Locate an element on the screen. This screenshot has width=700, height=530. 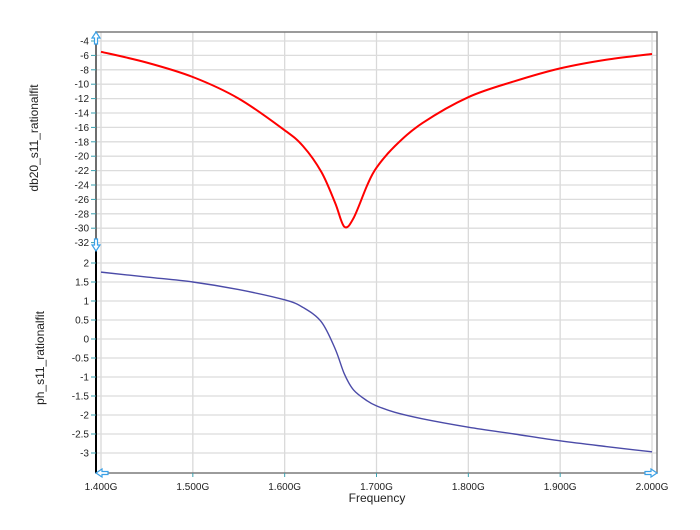
y-tick-label: -30 is located at coordinates (82, 229).